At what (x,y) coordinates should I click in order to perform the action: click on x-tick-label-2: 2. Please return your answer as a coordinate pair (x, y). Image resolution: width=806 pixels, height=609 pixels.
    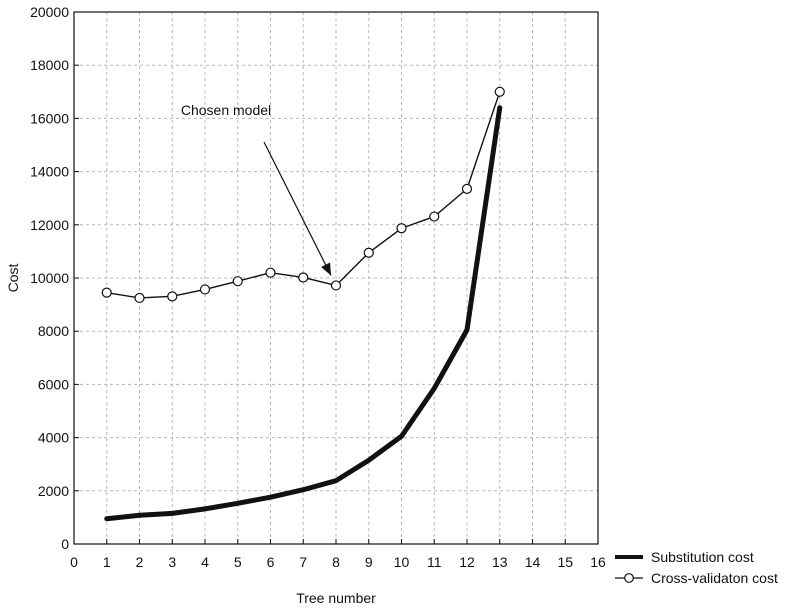
    Looking at the image, I should click on (140, 562).